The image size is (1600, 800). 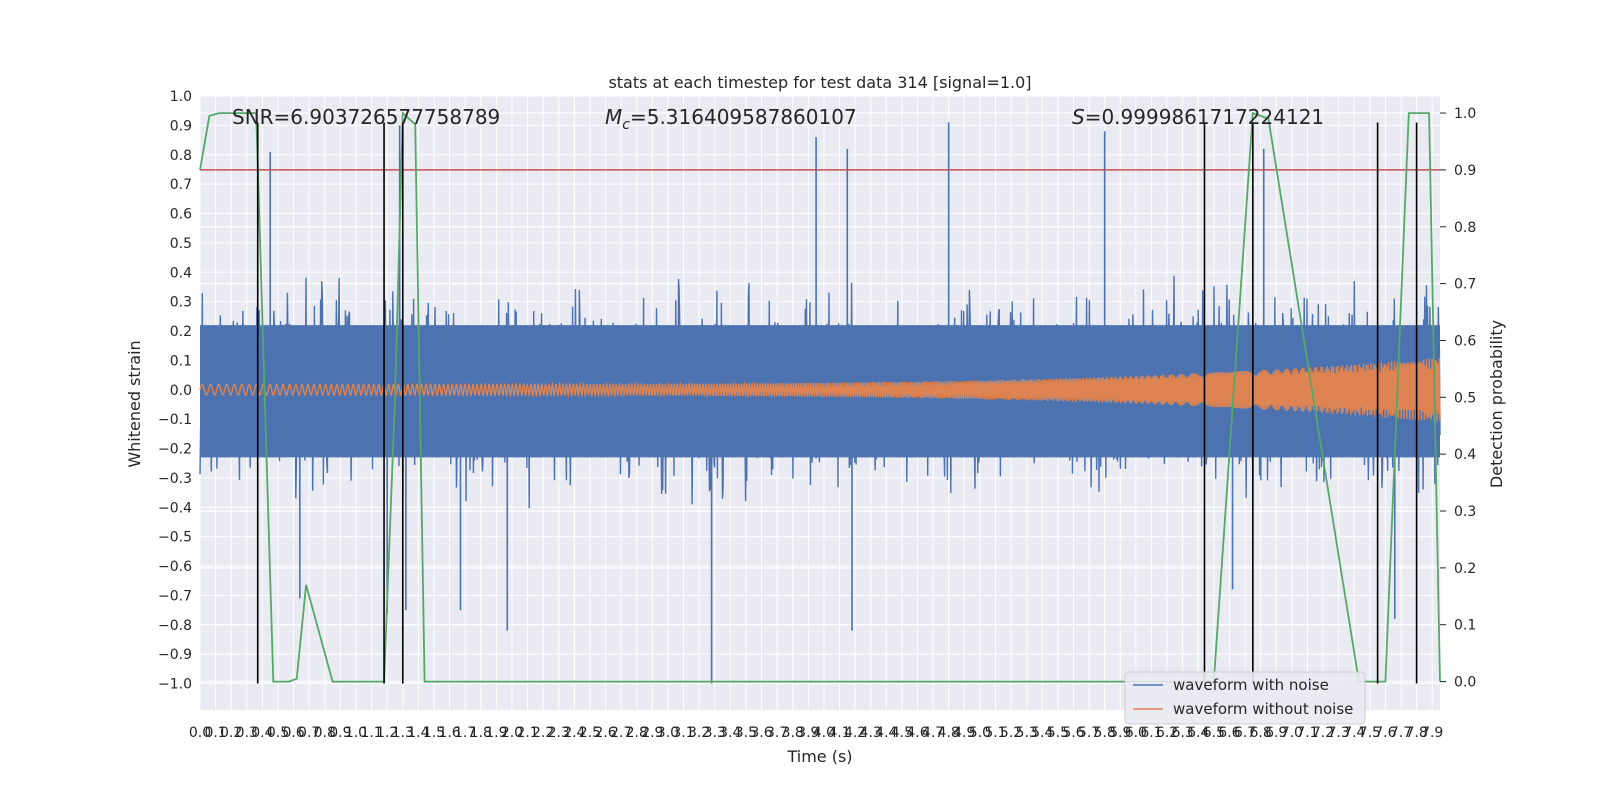 I want to click on y2-tick-label: 0.1, so click(x=1465, y=626).